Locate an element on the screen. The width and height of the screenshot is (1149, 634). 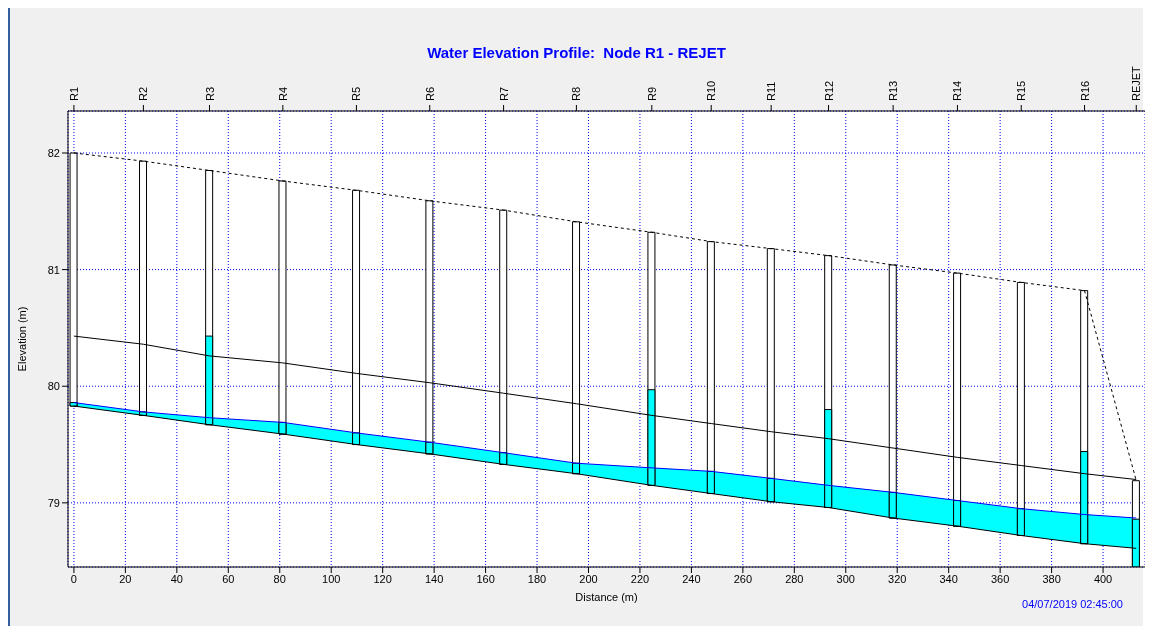
x-tick-label: 80 is located at coordinates (279, 578).